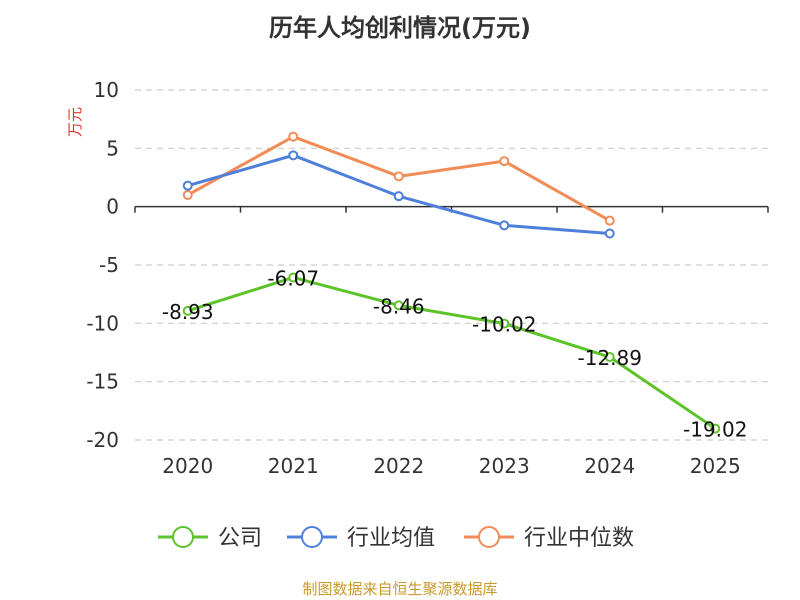  Describe the element at coordinates (112, 207) in the screenshot. I see `y-tick-label: 0` at that location.